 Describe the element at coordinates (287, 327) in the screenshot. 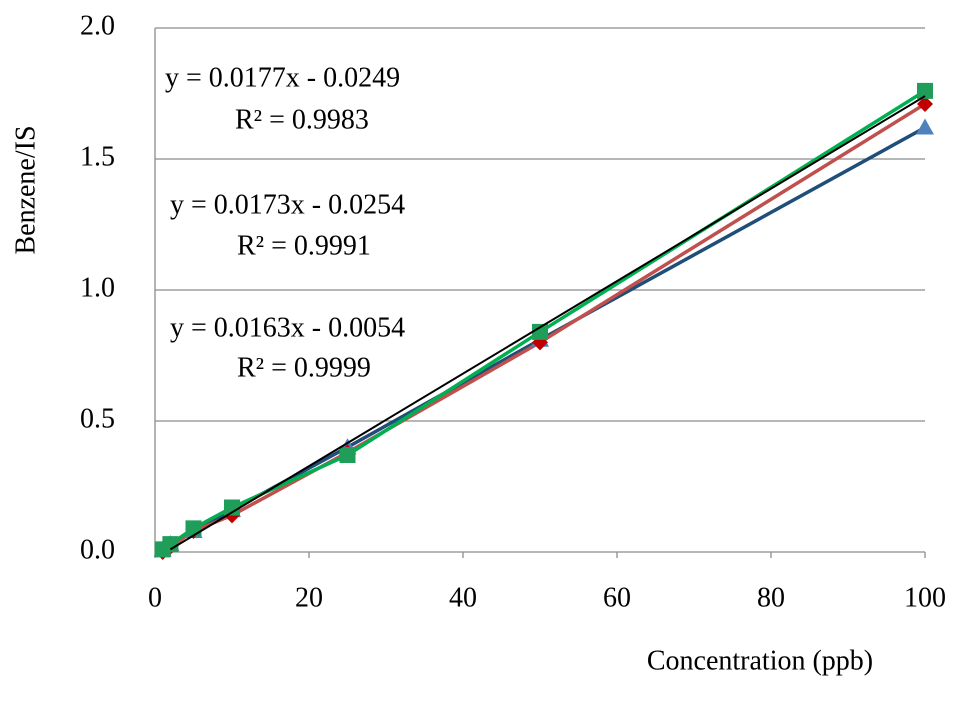

I see `annotation: y = 0.0163x - 0.0054` at that location.